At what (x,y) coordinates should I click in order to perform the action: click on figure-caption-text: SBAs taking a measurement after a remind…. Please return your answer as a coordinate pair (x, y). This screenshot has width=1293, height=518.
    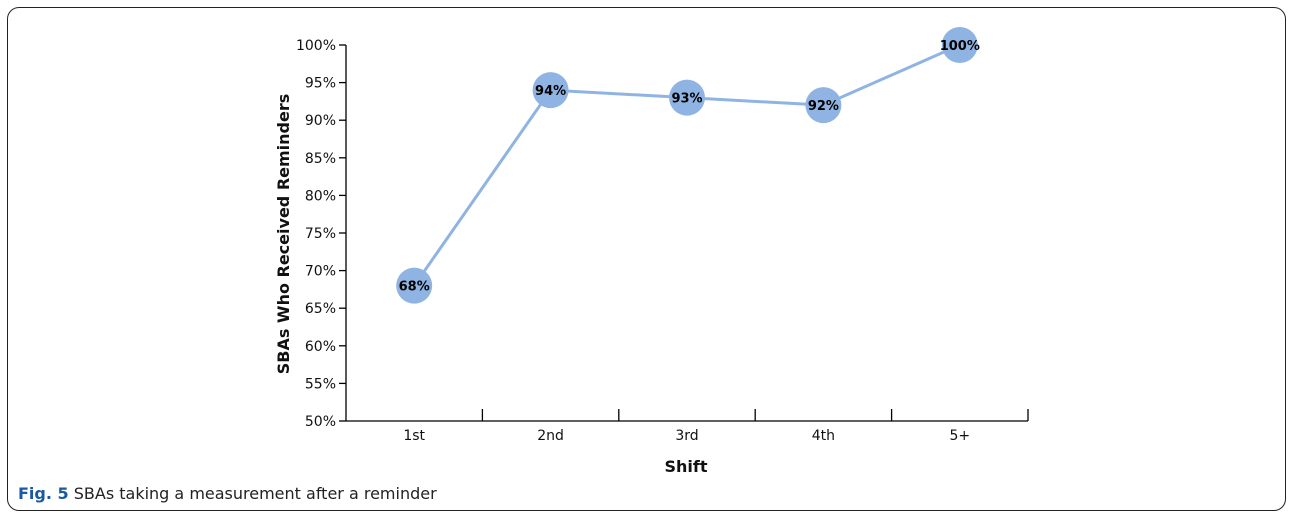
    Looking at the image, I should click on (255, 493).